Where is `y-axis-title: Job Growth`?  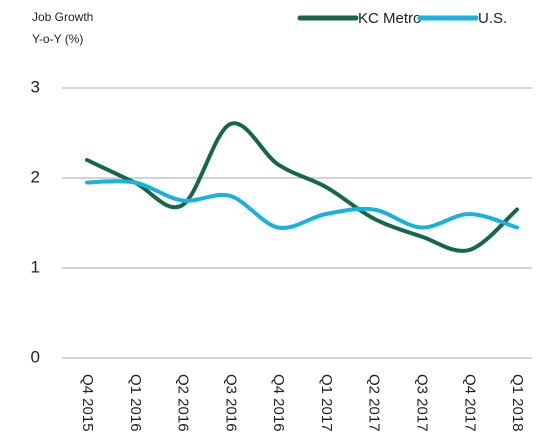
y-axis-title: Job Growth is located at coordinates (62, 17).